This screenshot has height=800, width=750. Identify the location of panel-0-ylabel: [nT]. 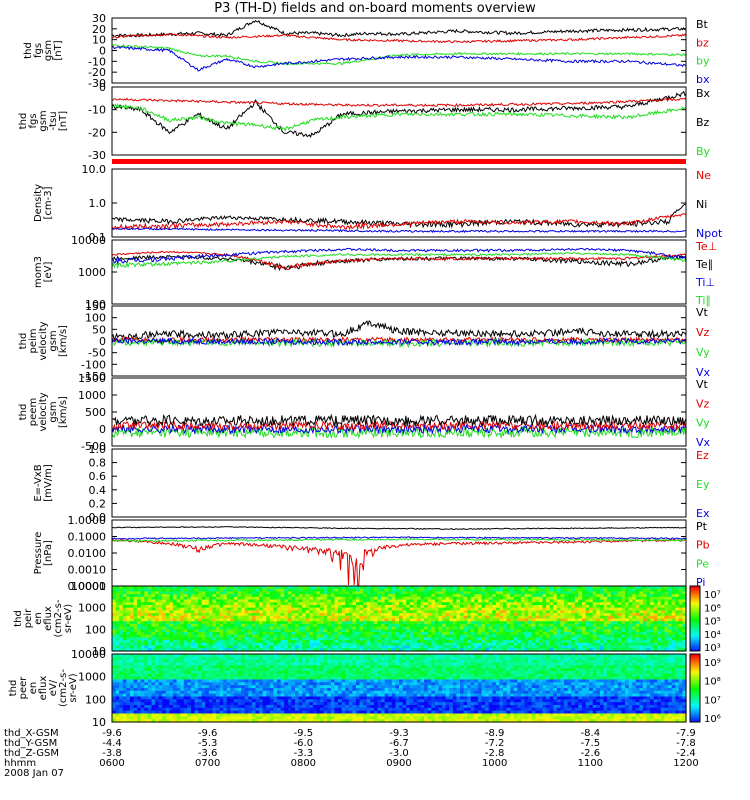
(58, 50).